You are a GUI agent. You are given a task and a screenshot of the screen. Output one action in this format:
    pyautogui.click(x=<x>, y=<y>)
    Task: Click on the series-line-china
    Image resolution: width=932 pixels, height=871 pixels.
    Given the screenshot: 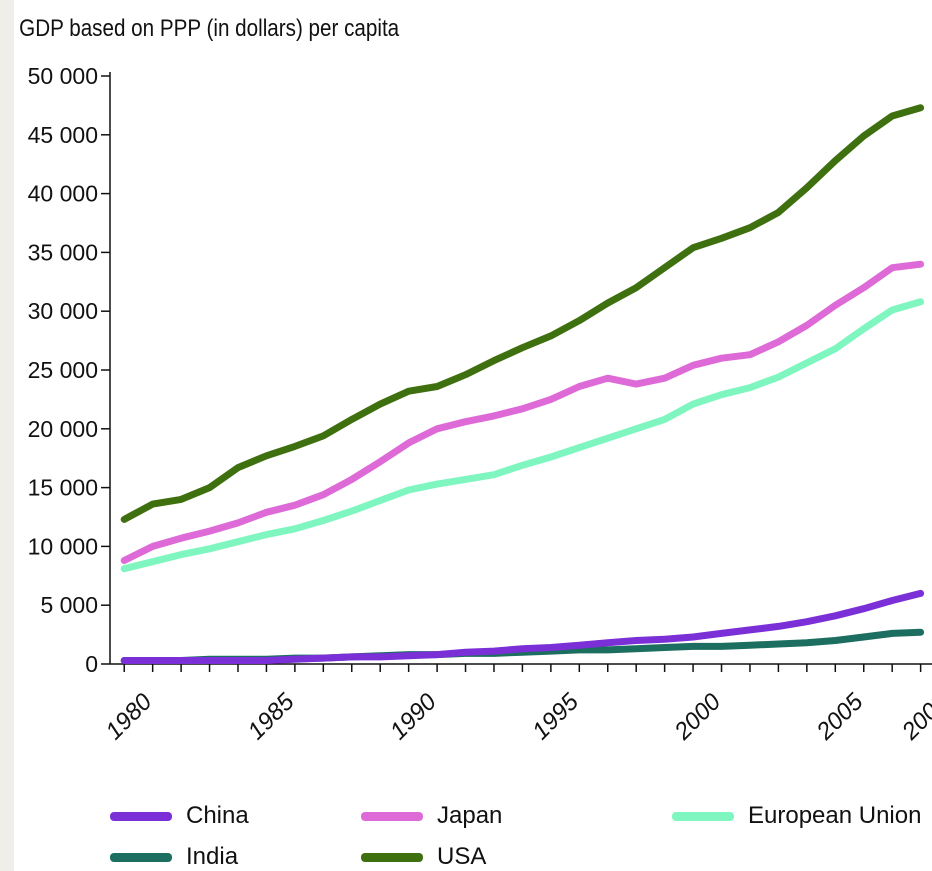 What is the action you would take?
    pyautogui.click(x=522, y=626)
    